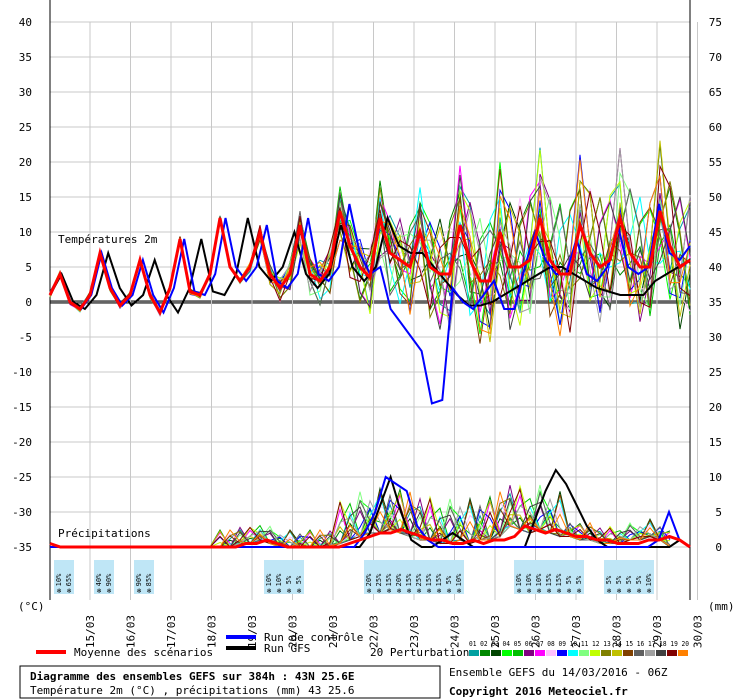  I want to click on snow-pct-label: 65%, so click(69, 579).